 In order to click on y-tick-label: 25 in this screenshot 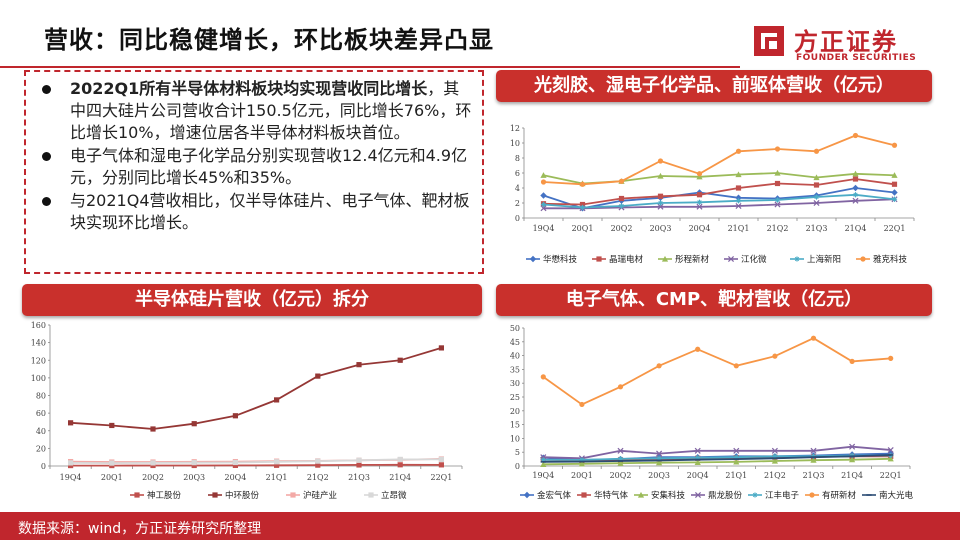, I will do `click(515, 397)`.